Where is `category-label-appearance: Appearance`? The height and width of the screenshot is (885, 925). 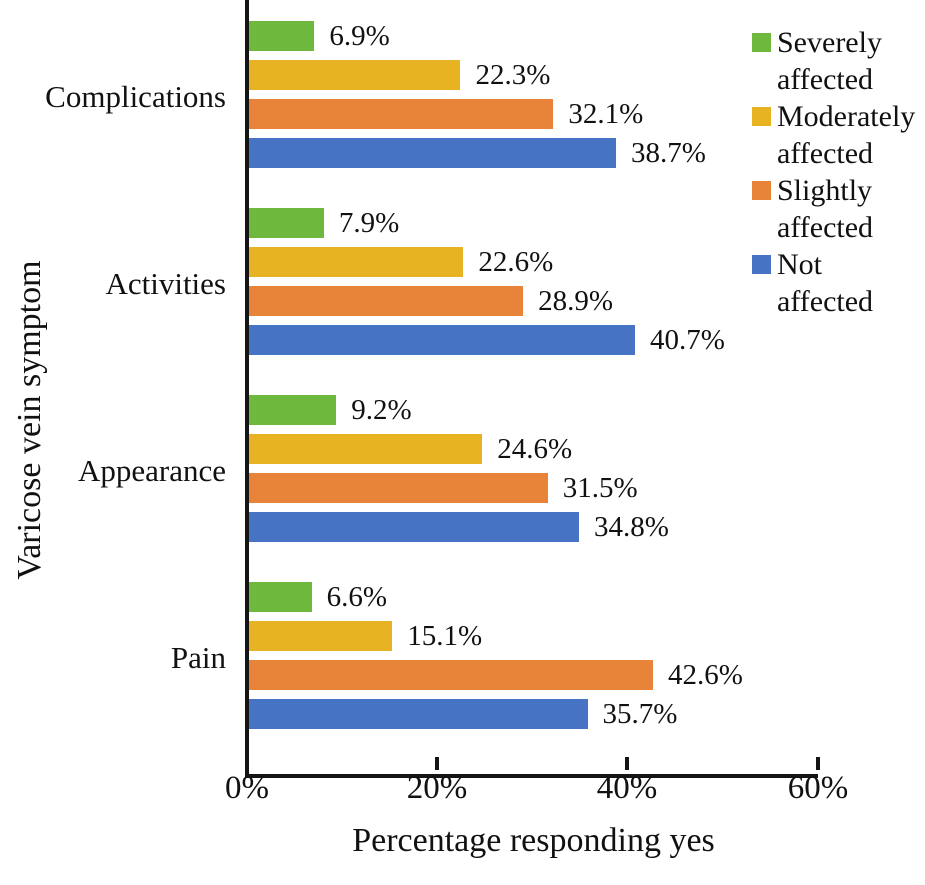 category-label-appearance: Appearance is located at coordinates (151, 470).